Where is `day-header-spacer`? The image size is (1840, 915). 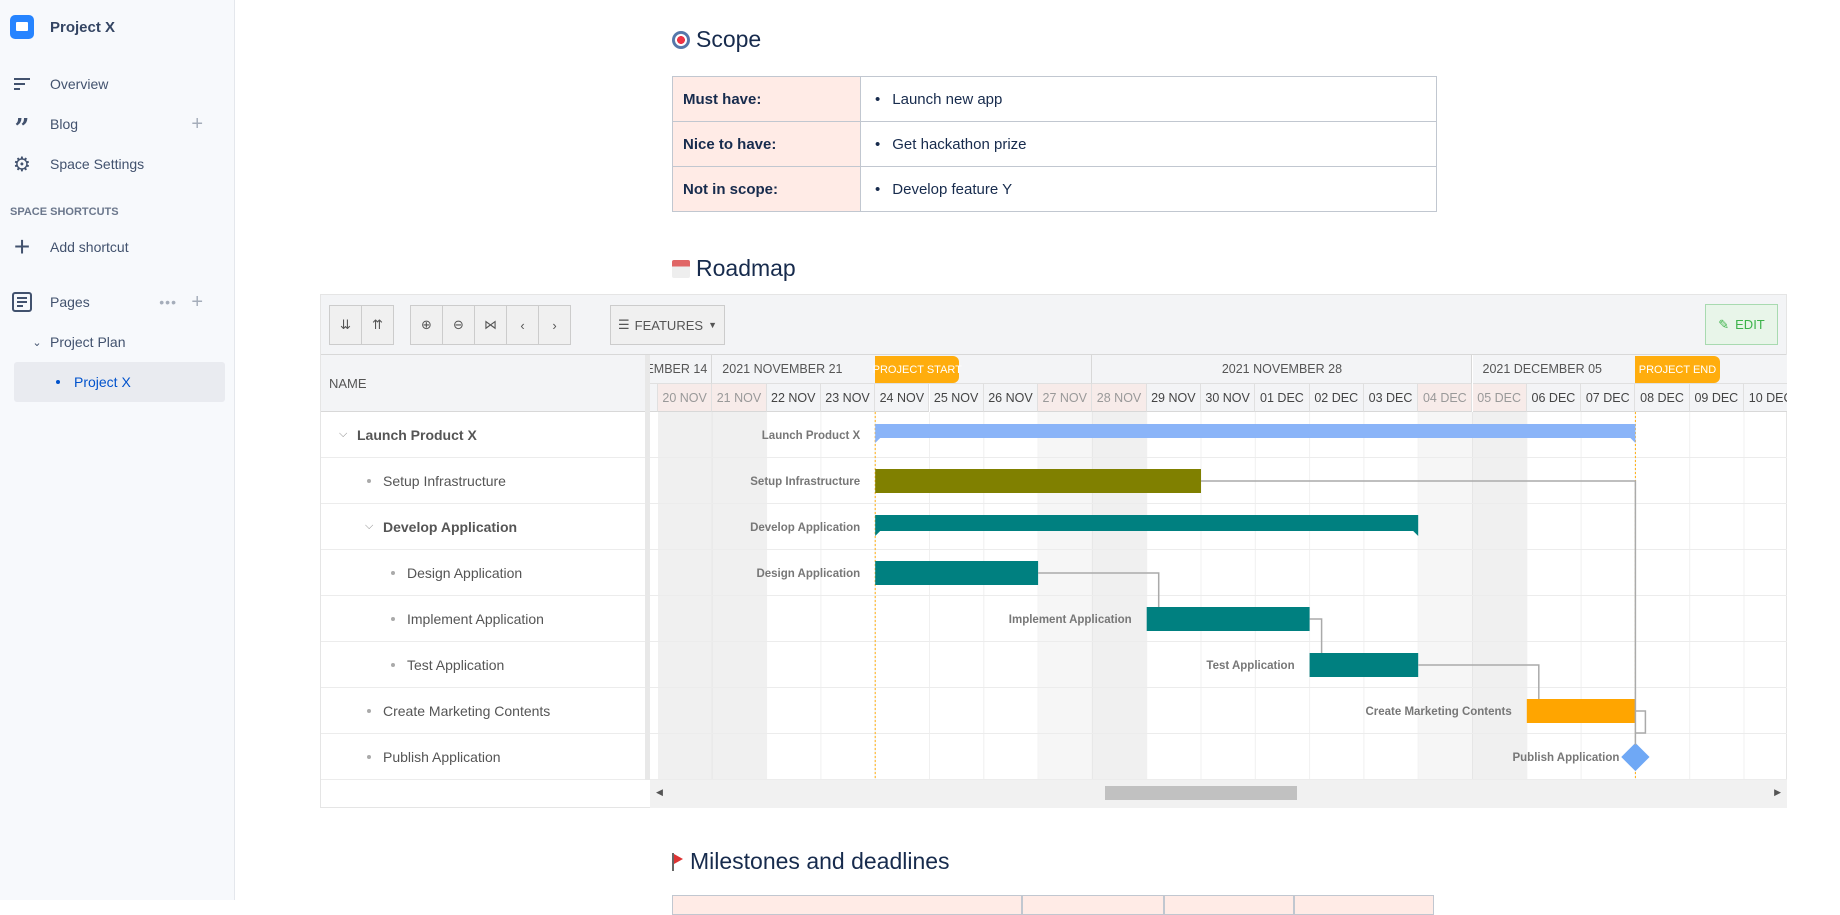
day-header-spacer is located at coordinates (654, 398).